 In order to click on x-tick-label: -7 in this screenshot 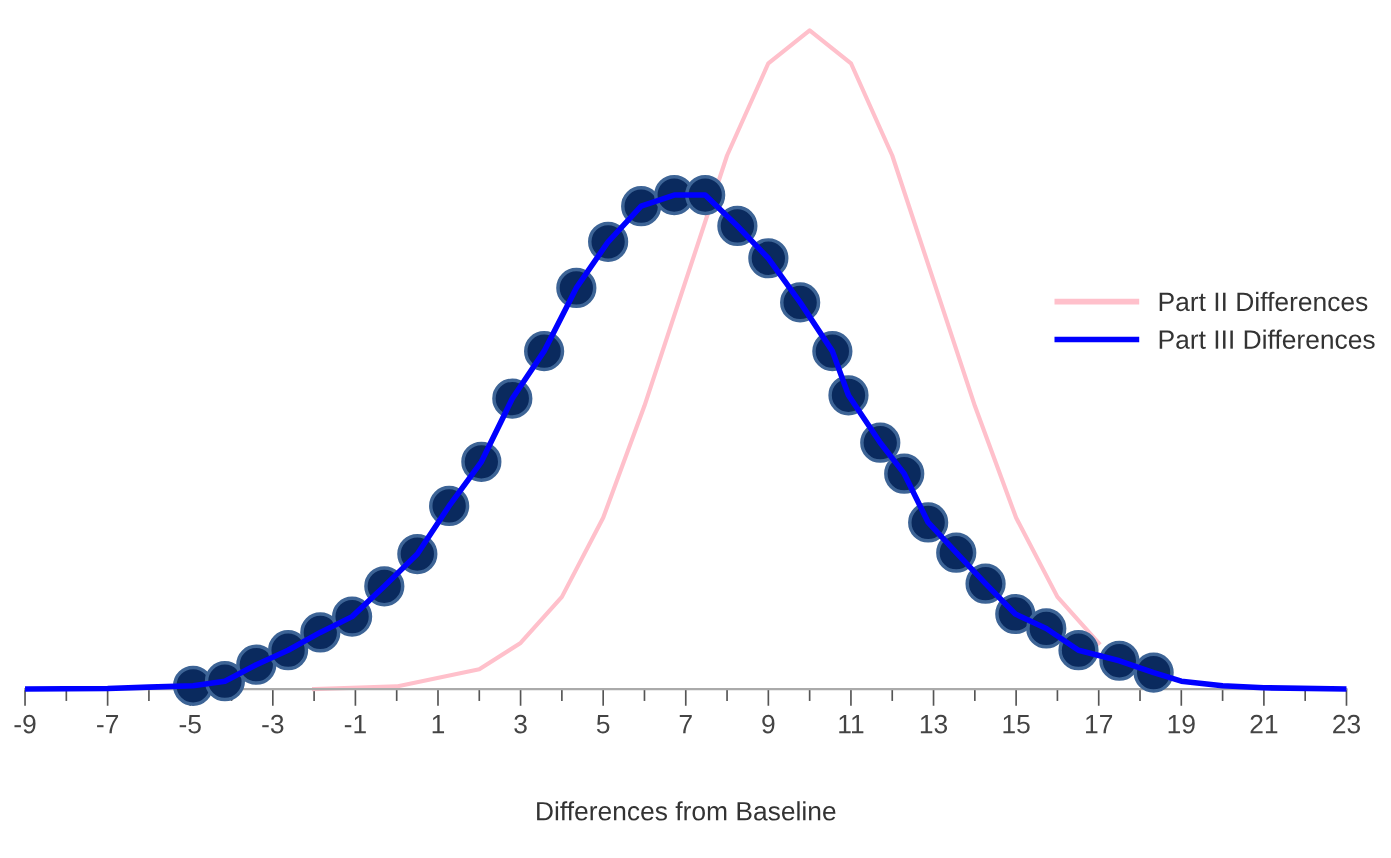, I will do `click(108, 724)`.